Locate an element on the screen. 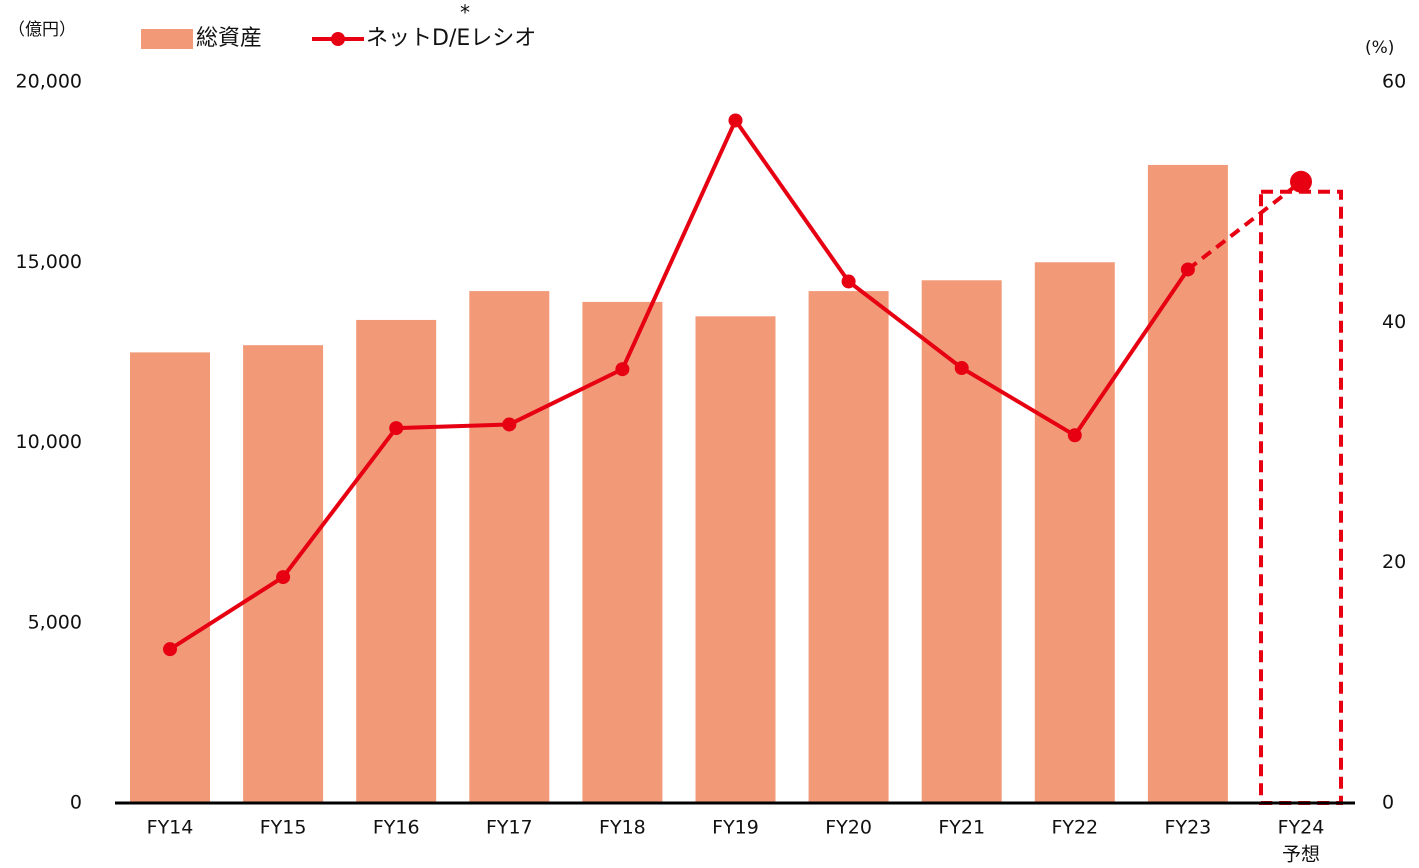  x-tick-label: FY23 is located at coordinates (1188, 828).